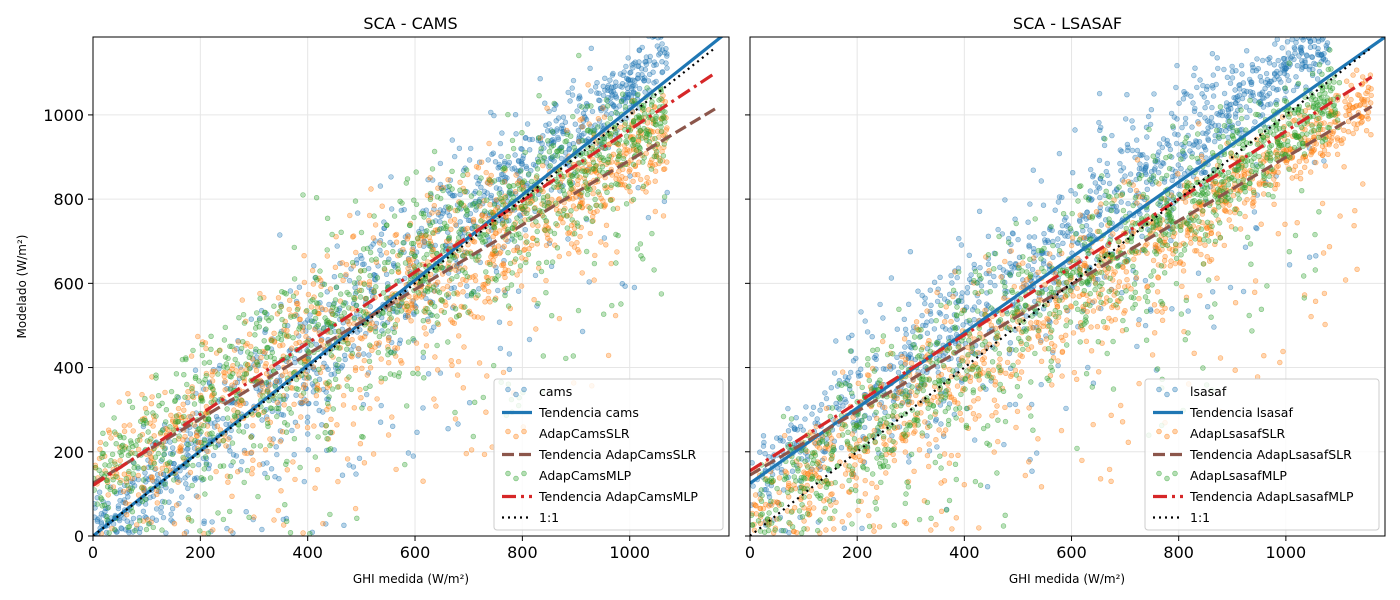 The image size is (1400, 600). Describe the element at coordinates (68, 199) in the screenshot. I see `y-tick-label: 800` at that location.